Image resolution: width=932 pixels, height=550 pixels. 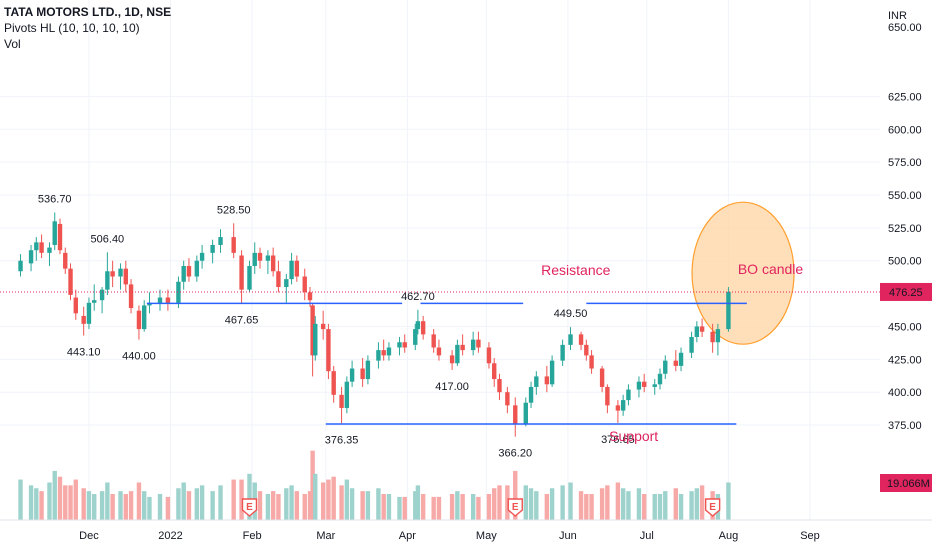 I want to click on pivot-label: 467.65, so click(x=242, y=320).